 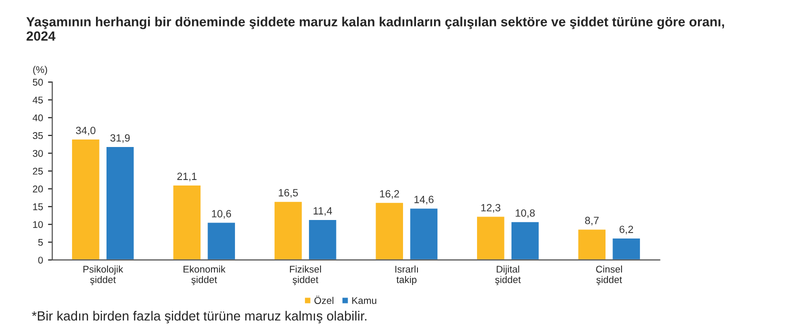 What do you see at coordinates (86, 131) in the screenshot?
I see `data-label: 34,0` at bounding box center [86, 131].